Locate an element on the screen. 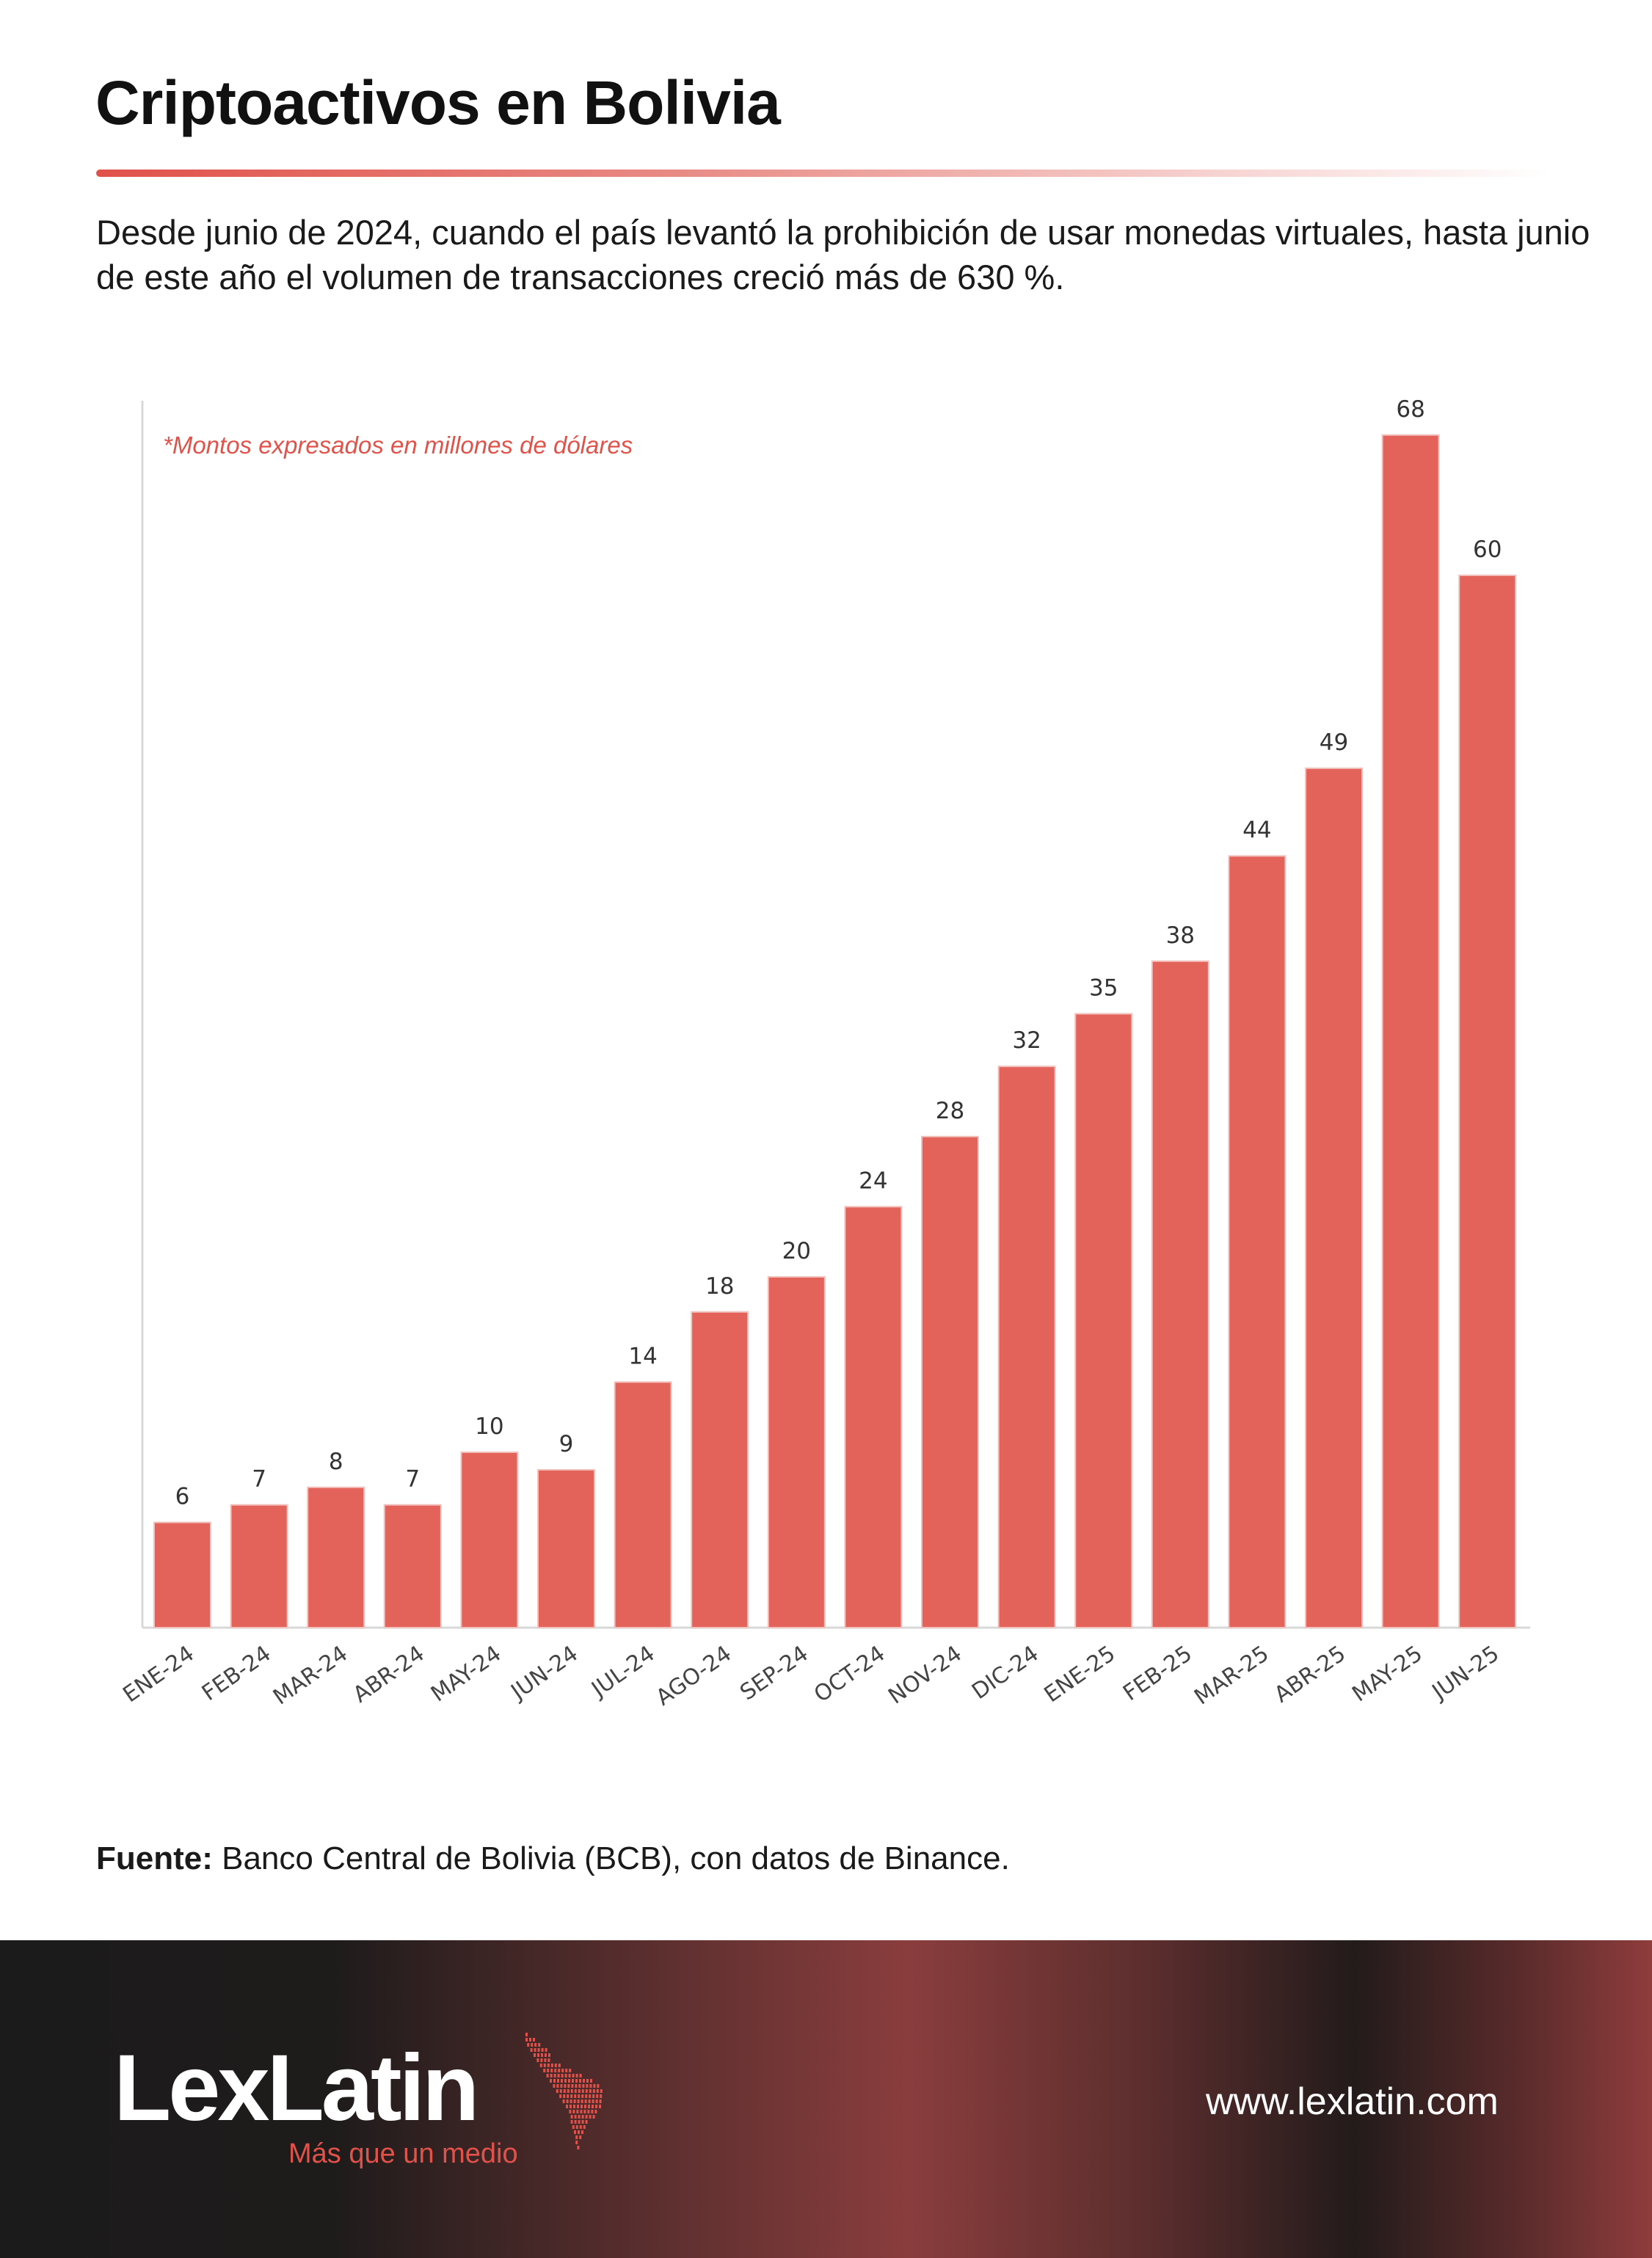  x-tick-label: JUN-25 is located at coordinates (1465, 1673).